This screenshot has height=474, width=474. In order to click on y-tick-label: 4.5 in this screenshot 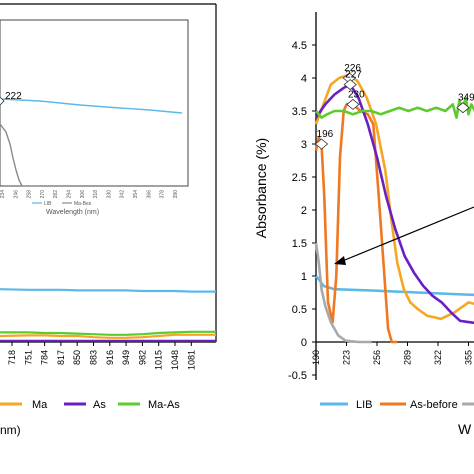, I will do `click(299, 46)`.